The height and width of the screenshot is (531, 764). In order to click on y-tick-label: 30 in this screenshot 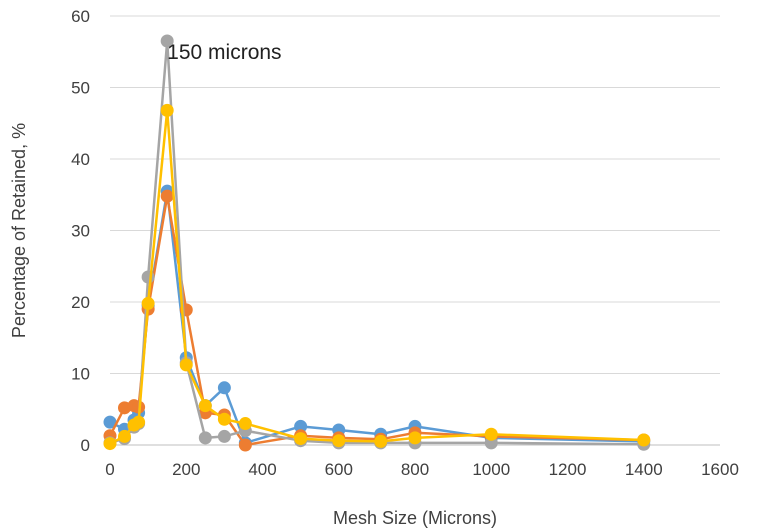, I will do `click(80, 231)`.